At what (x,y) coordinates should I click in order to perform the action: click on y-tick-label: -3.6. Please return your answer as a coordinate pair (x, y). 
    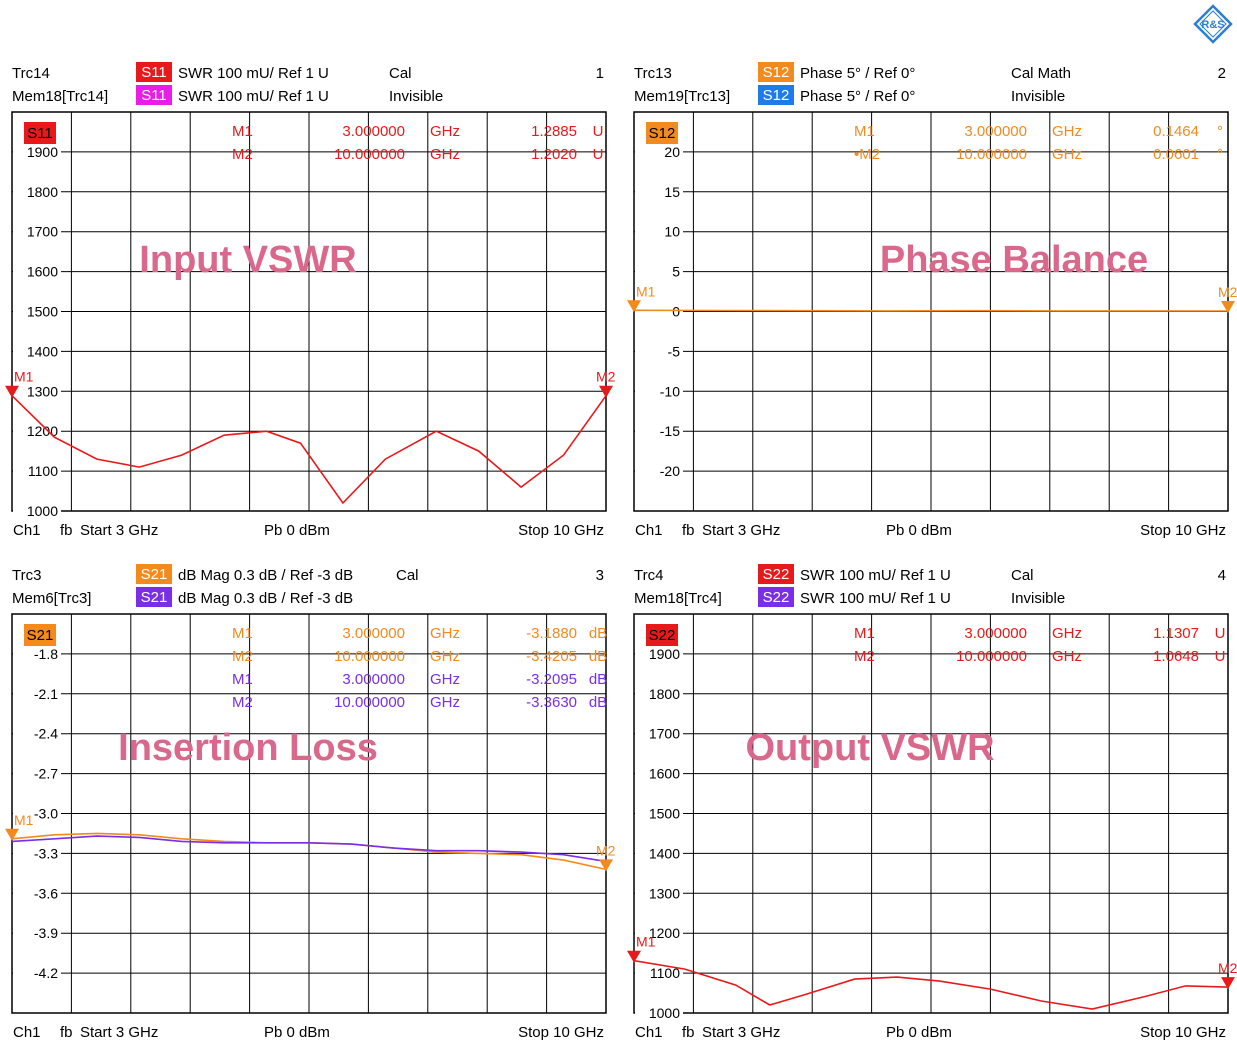
    Looking at the image, I should click on (46, 893).